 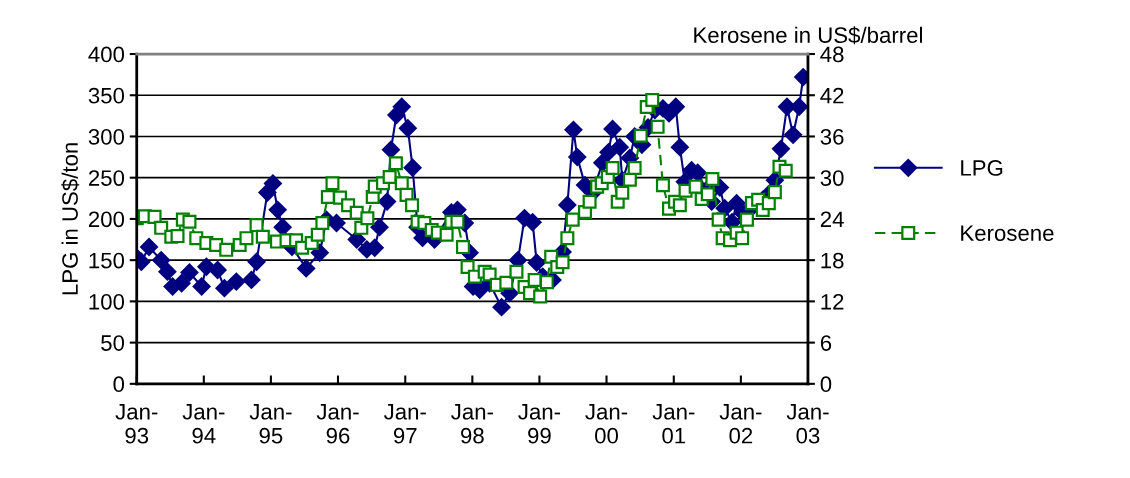 I want to click on y-tick-label: 0, so click(x=119, y=384).